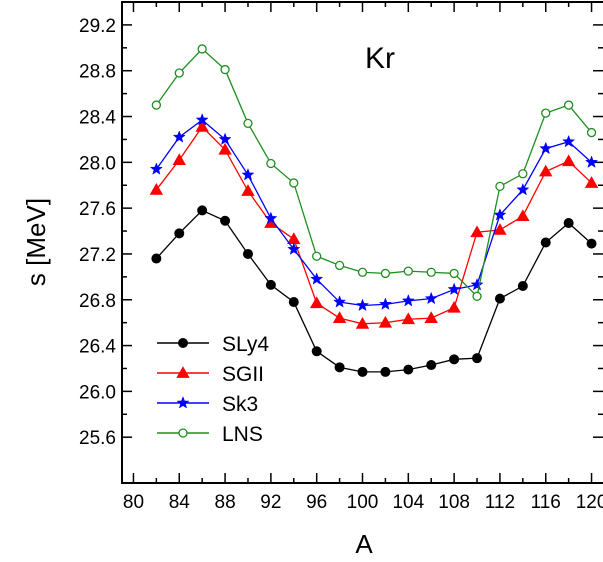 Image resolution: width=603 pixels, height=562 pixels. What do you see at coordinates (213, 389) in the screenshot?
I see `legend: SLy4 SGII Sk3 LNS` at bounding box center [213, 389].